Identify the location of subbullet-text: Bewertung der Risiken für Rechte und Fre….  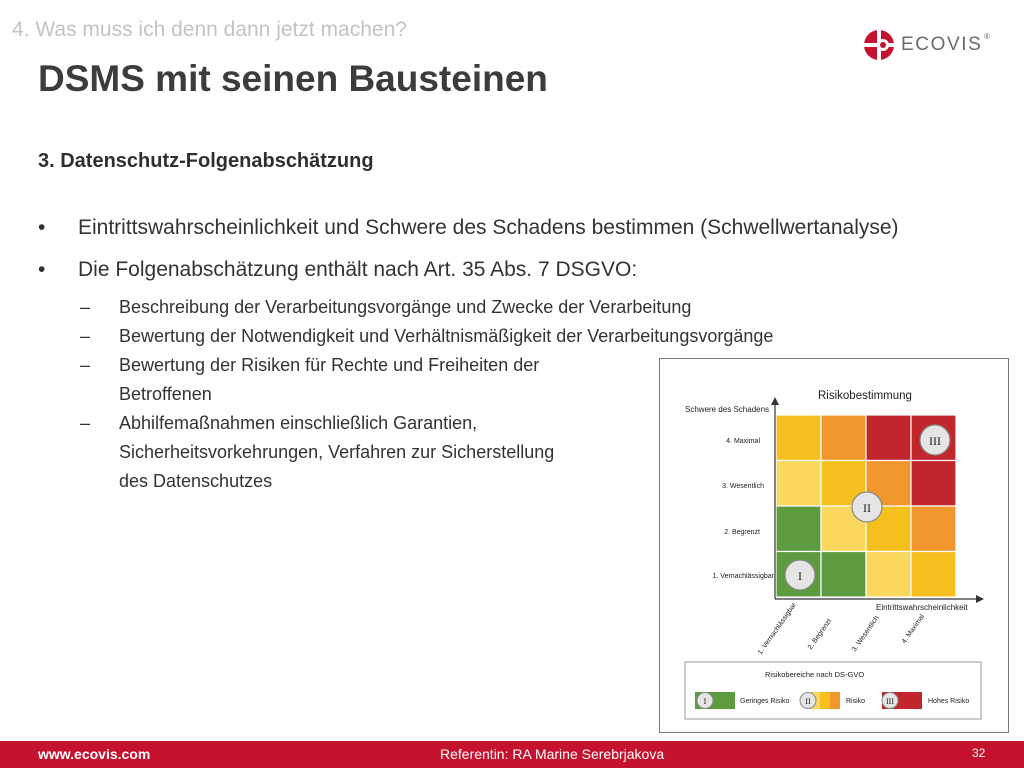
(329, 365).